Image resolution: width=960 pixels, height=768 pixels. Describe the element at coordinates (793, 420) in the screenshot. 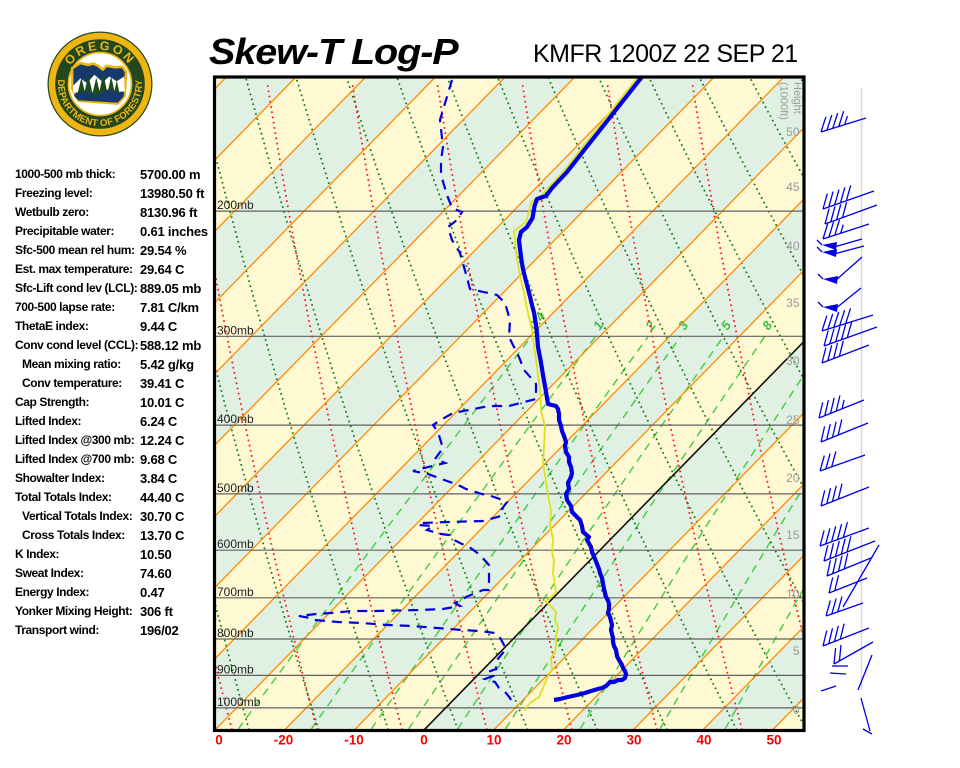

I see `svg-text: 25` at that location.